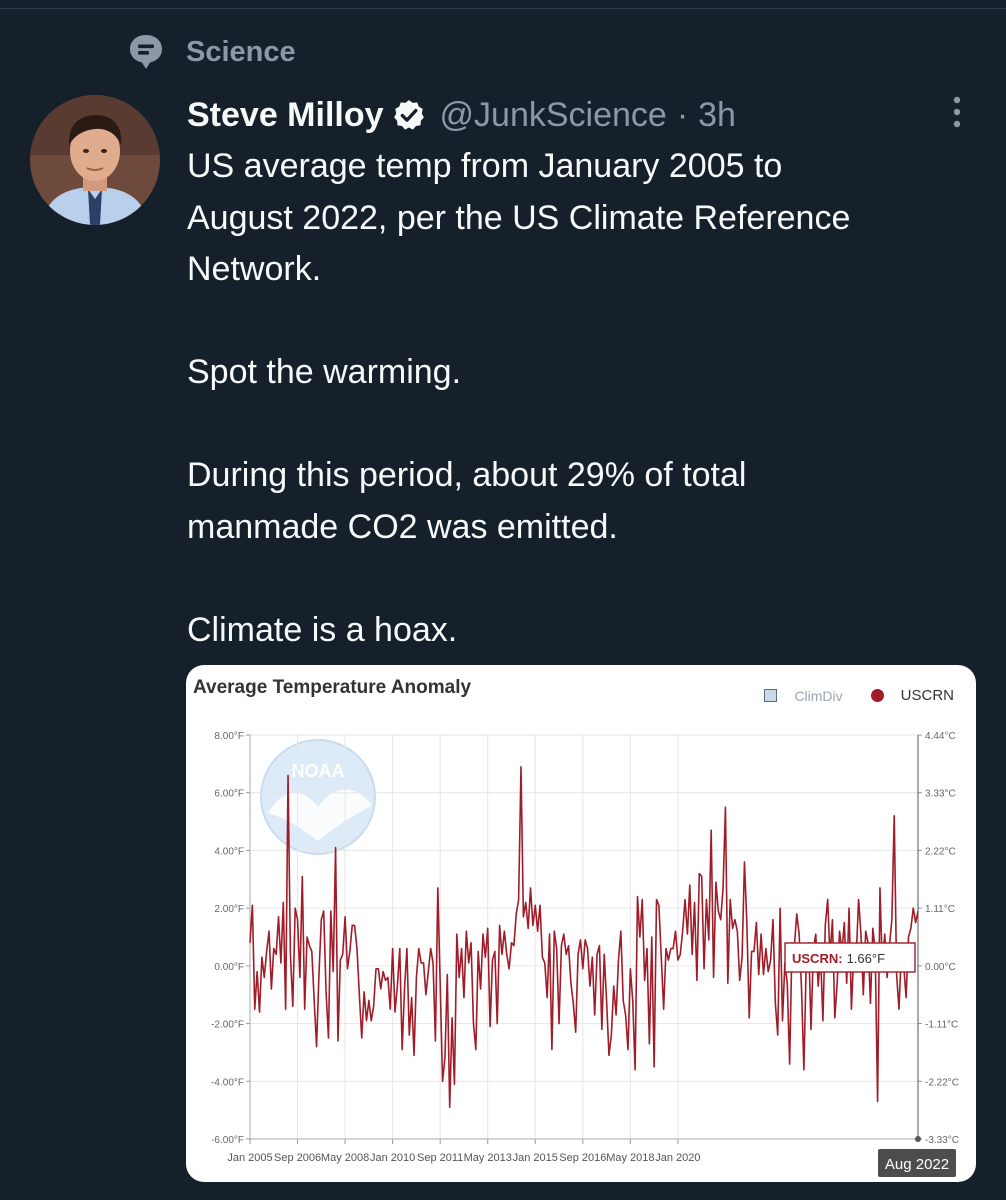  Describe the element at coordinates (227, 1140) in the screenshot. I see `y-tick-label-left: -6.00°F` at that location.